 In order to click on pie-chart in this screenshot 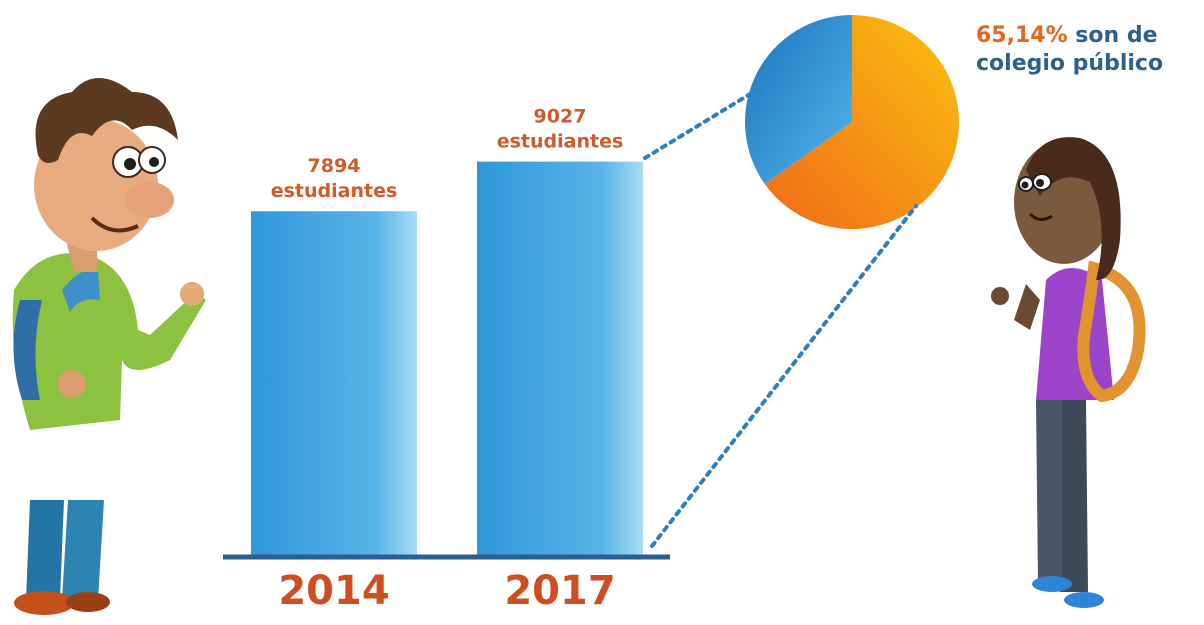, I will do `click(852, 122)`.